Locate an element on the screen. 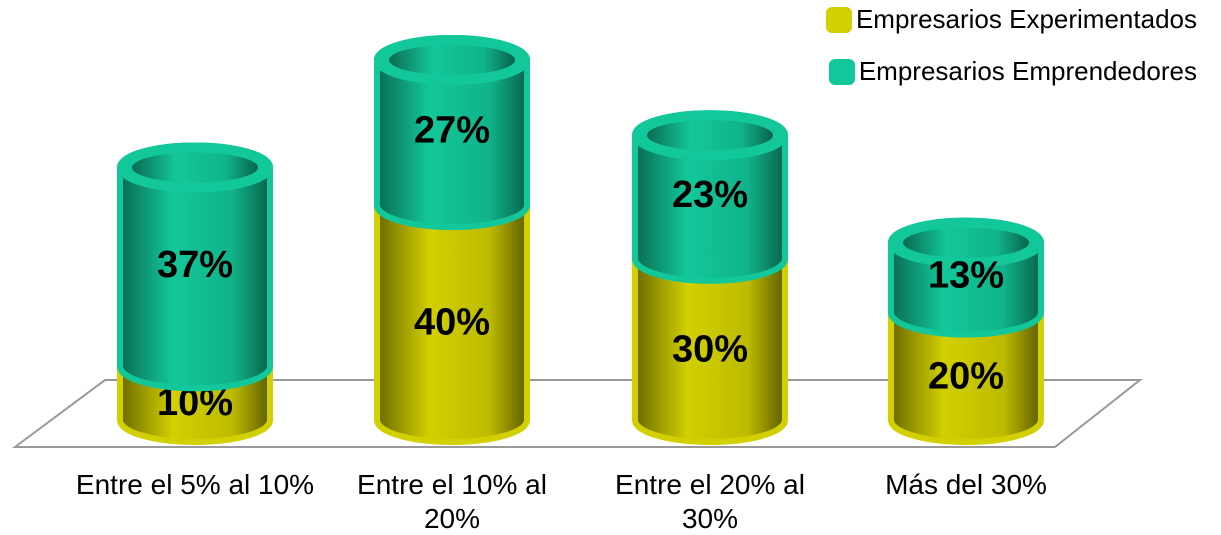 This screenshot has width=1221, height=535. value-label: 20% is located at coordinates (966, 376).